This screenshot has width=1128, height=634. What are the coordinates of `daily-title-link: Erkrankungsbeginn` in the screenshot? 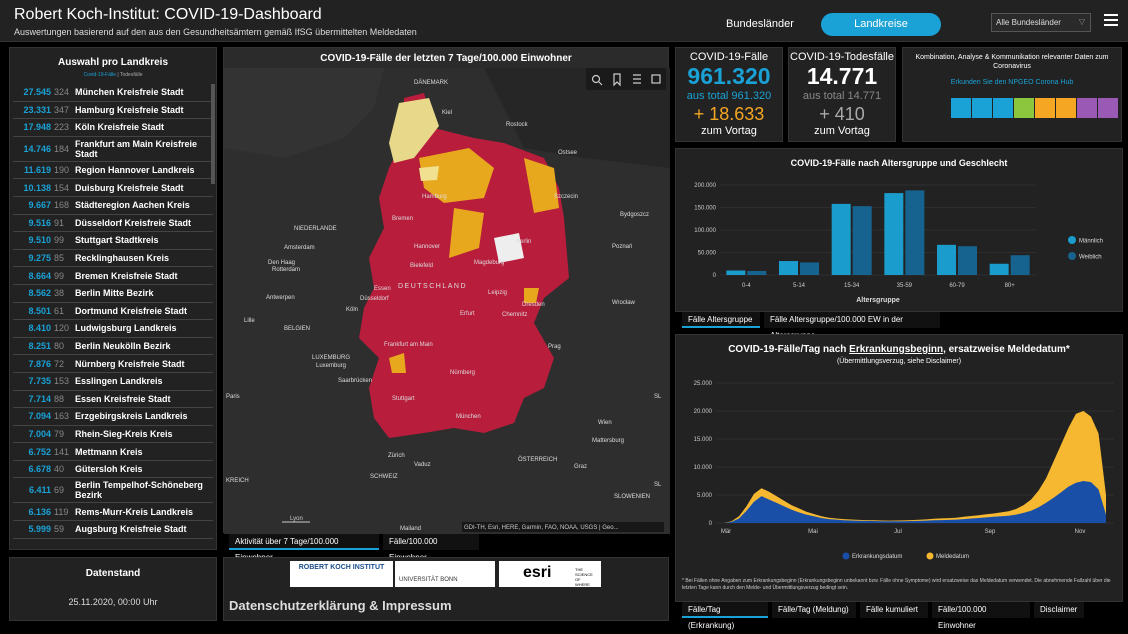 It's located at (896, 349).